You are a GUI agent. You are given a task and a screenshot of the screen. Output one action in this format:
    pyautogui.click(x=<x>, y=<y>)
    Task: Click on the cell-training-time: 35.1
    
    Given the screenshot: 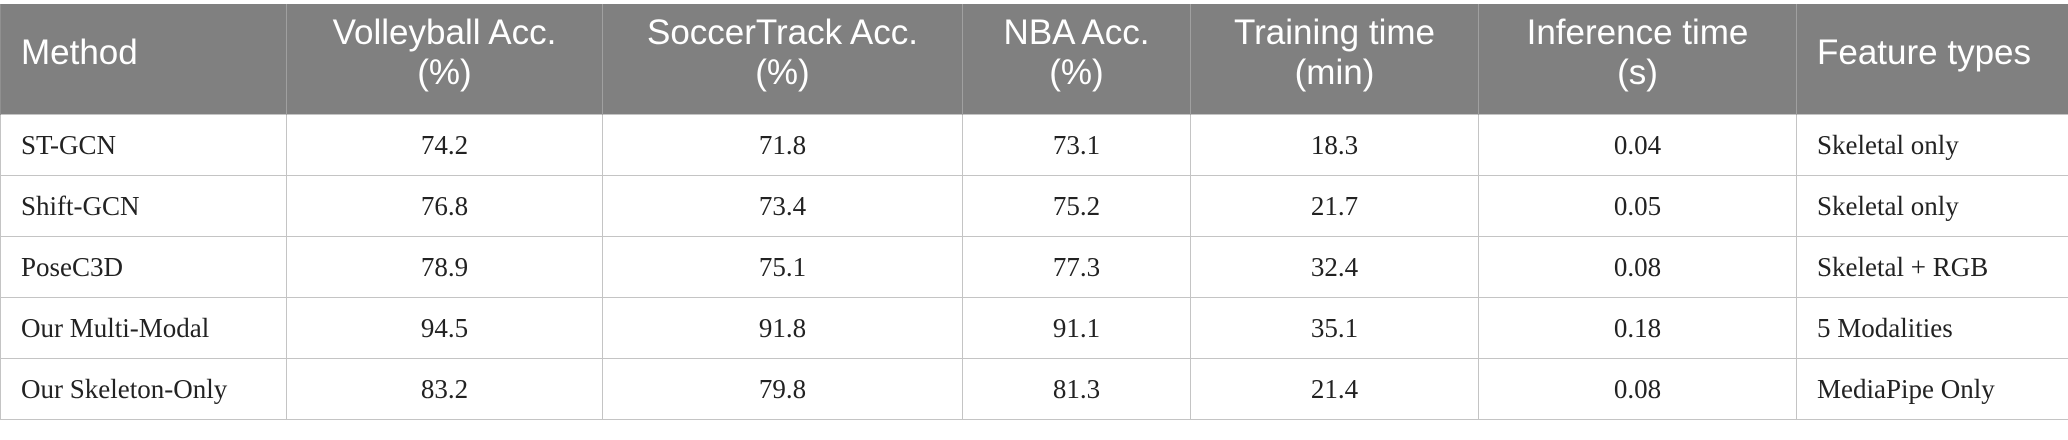 What is the action you would take?
    pyautogui.click(x=1334, y=328)
    